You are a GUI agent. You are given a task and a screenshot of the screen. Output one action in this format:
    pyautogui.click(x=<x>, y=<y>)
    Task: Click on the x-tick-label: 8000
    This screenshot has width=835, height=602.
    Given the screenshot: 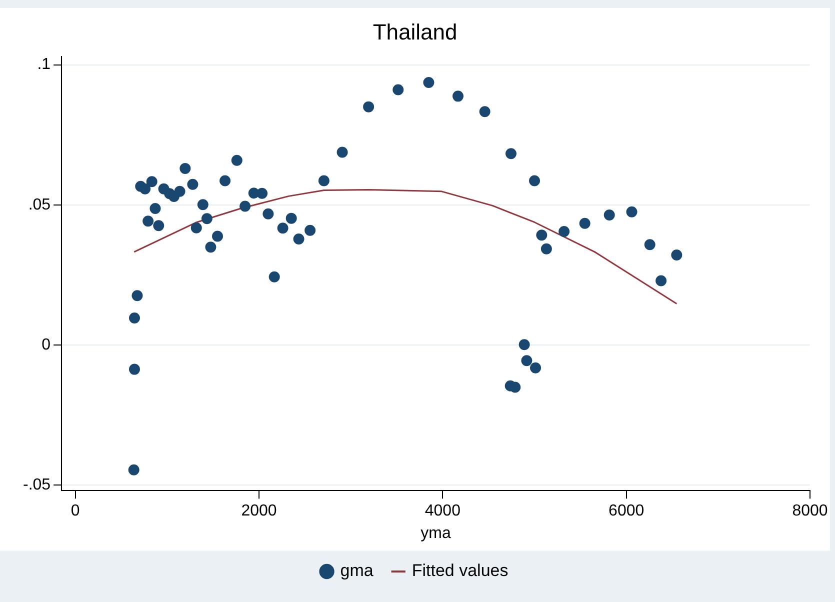 What is the action you would take?
    pyautogui.click(x=810, y=511)
    